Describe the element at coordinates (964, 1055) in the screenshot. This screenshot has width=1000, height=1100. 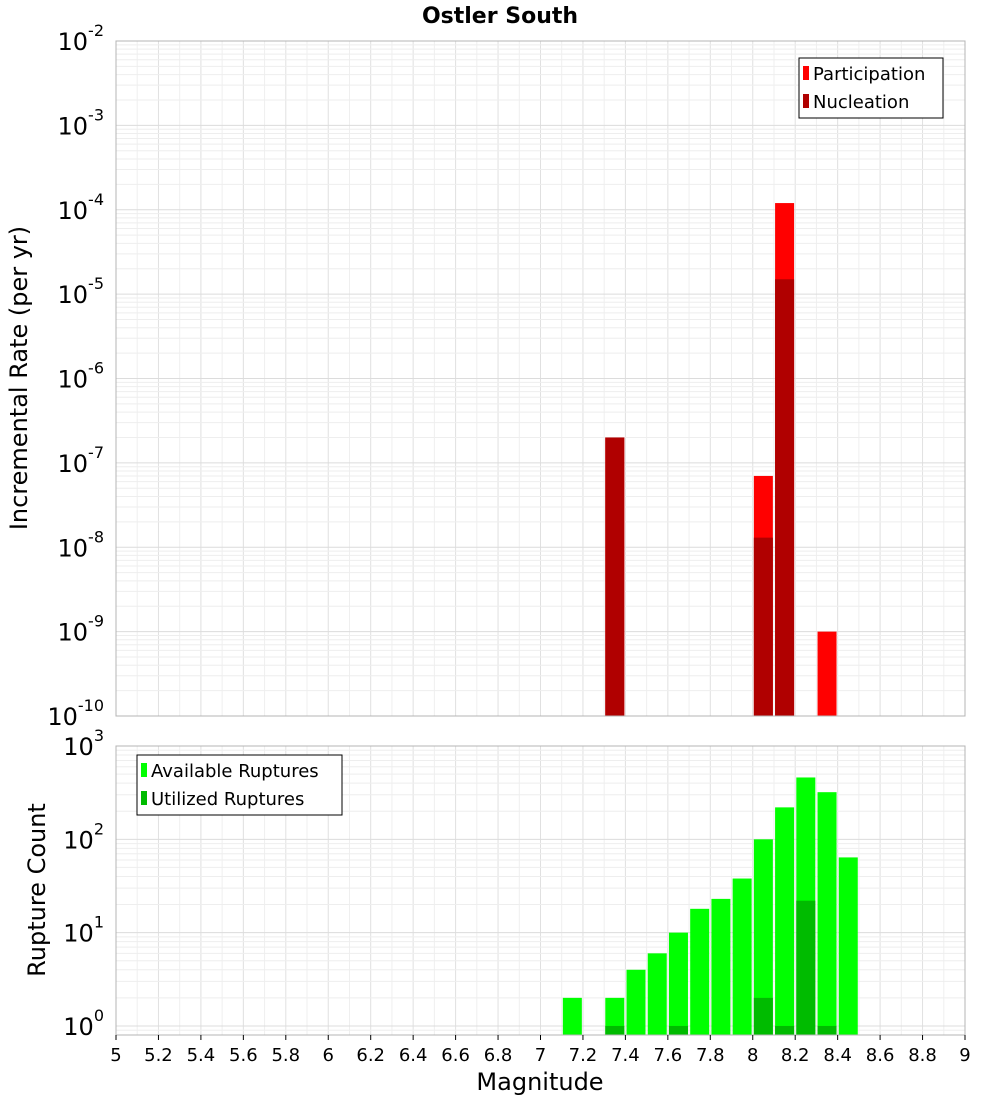
I see `x-tick-label: 9` at that location.